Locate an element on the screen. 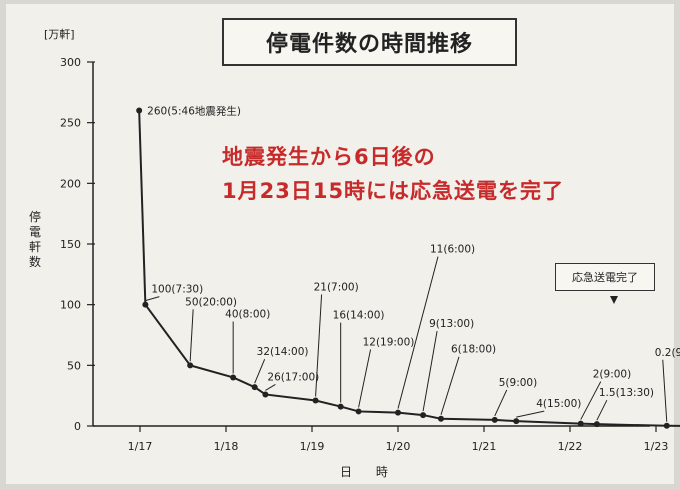  data-label: 9(13:00) is located at coordinates (451, 324).